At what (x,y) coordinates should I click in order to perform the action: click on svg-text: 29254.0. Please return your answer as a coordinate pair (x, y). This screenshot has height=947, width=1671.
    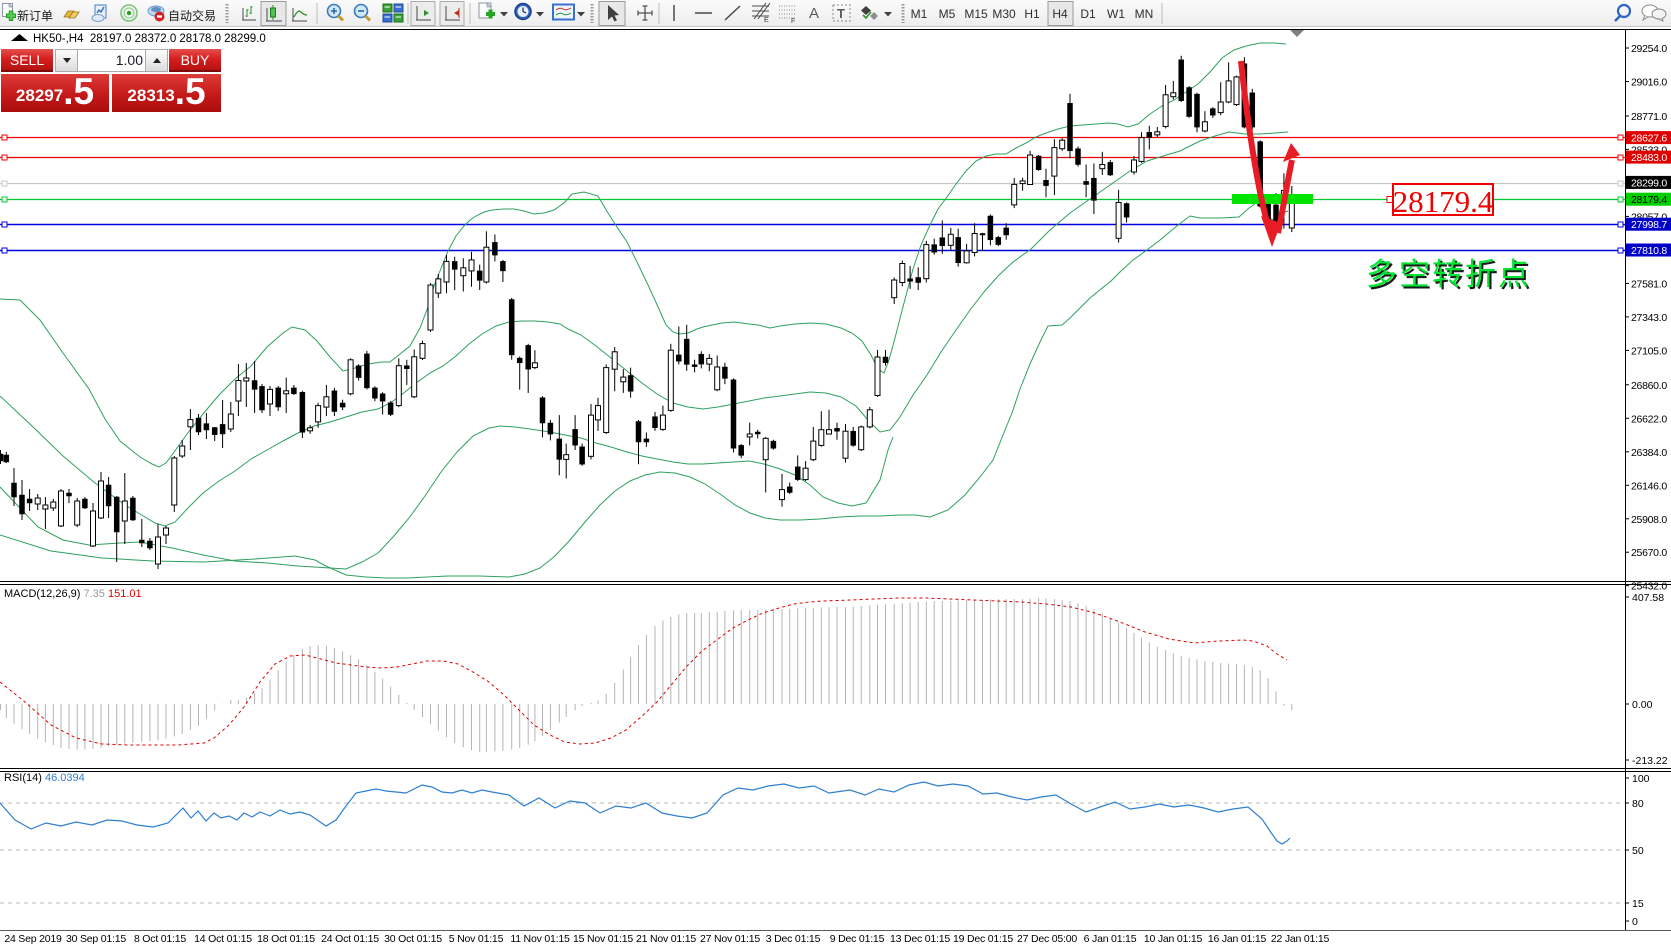
    Looking at the image, I should click on (1649, 49).